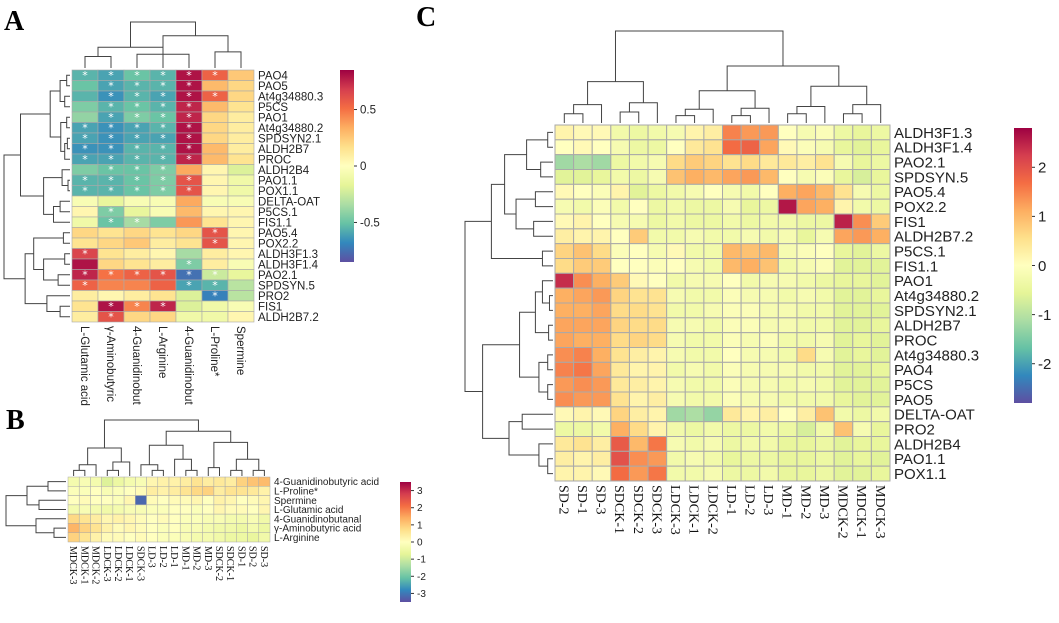 The image size is (1059, 623). Describe the element at coordinates (420, 491) in the screenshot. I see `legend-tick-label: 3` at that location.